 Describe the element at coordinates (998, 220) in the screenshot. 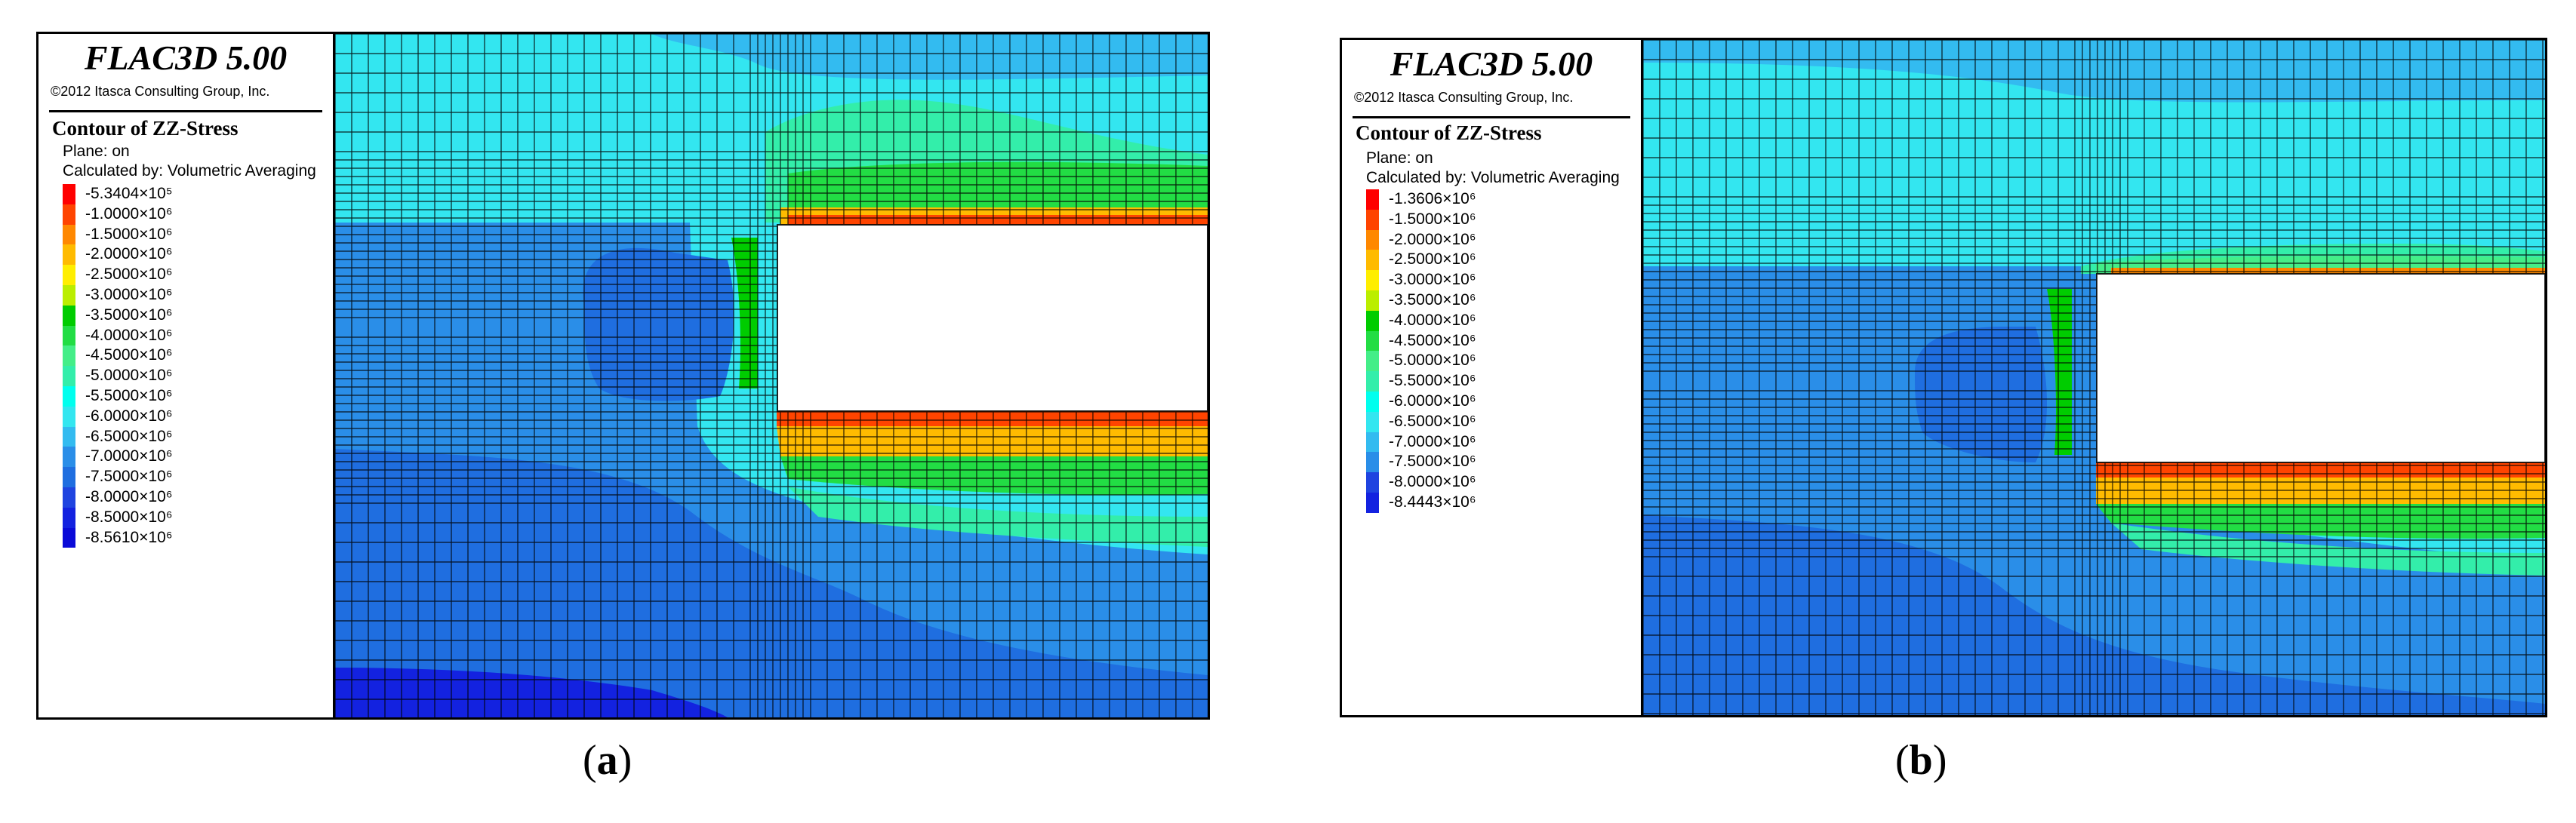

I see `contour-band-red-top` at that location.